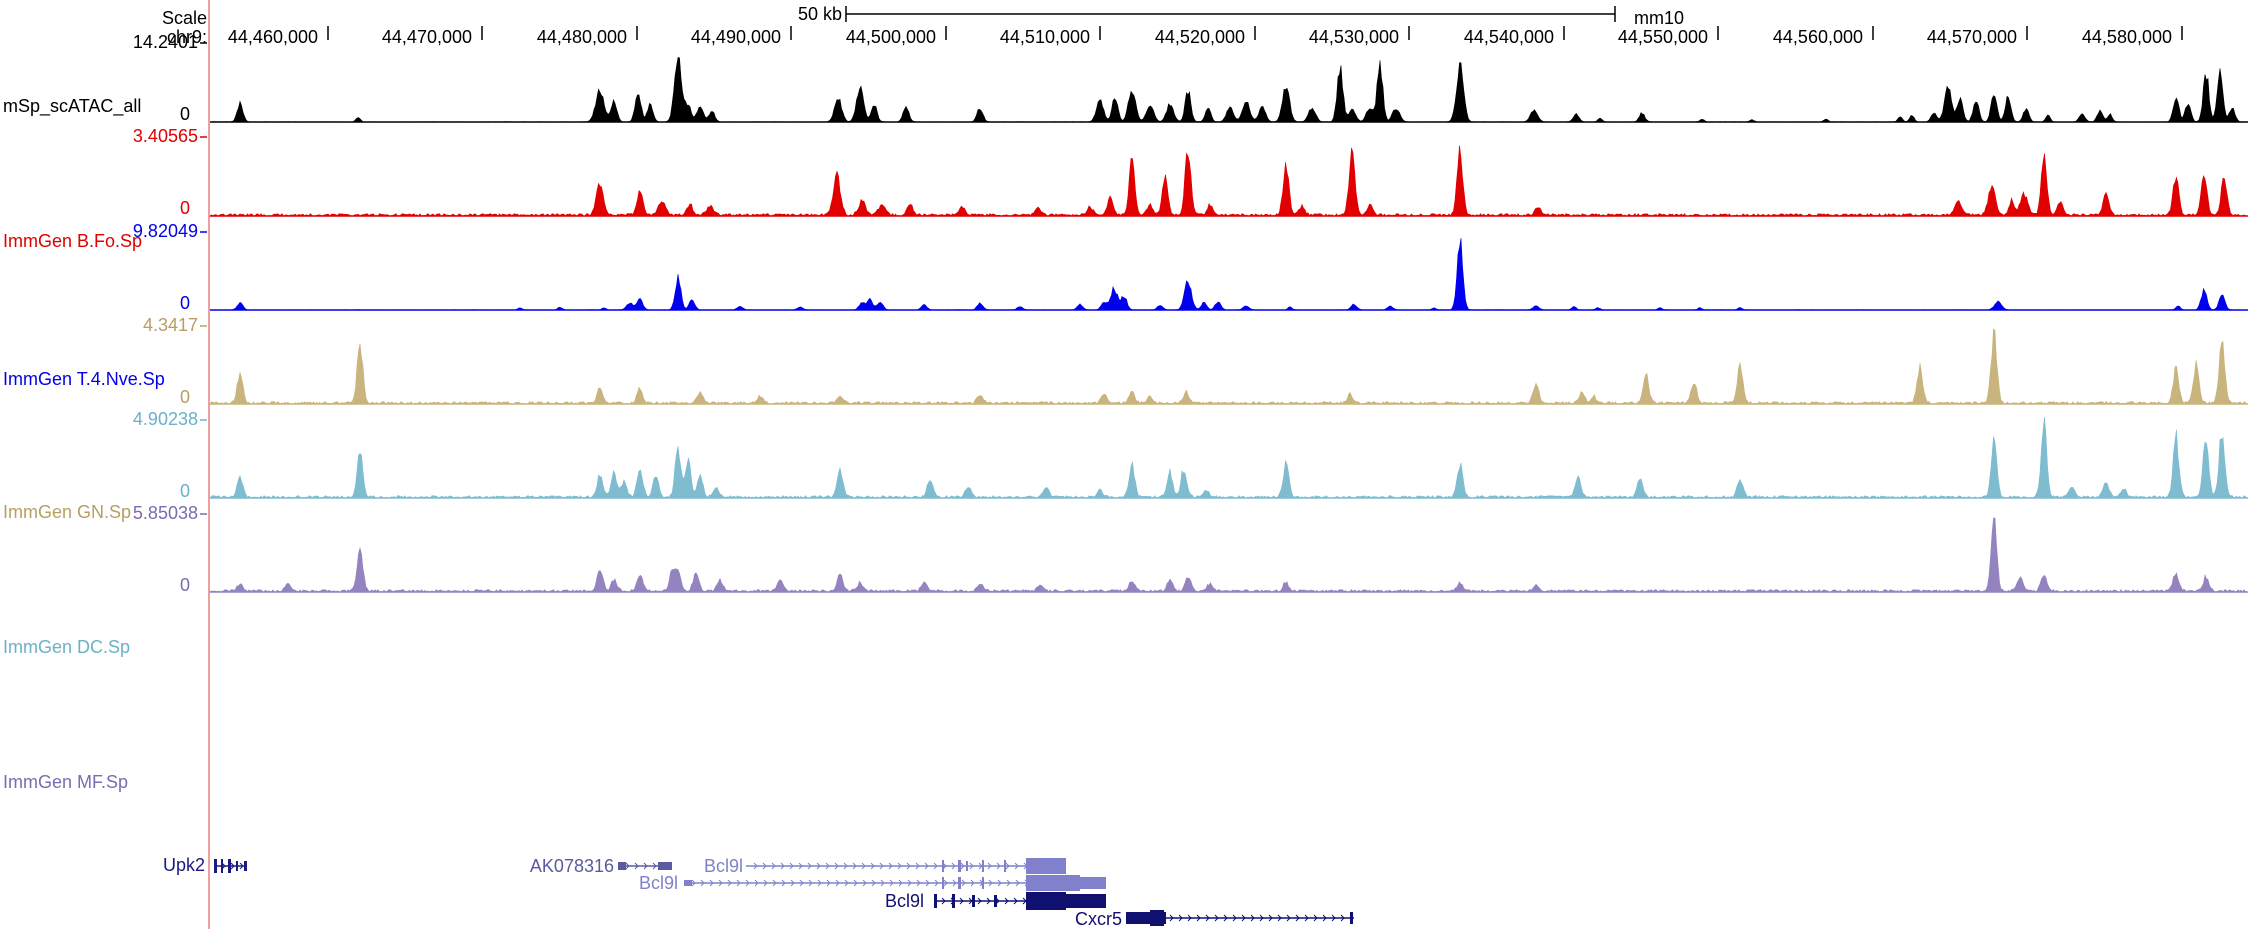  I want to click on gene-cxcr5: Cxcr5, so click(1214, 919).